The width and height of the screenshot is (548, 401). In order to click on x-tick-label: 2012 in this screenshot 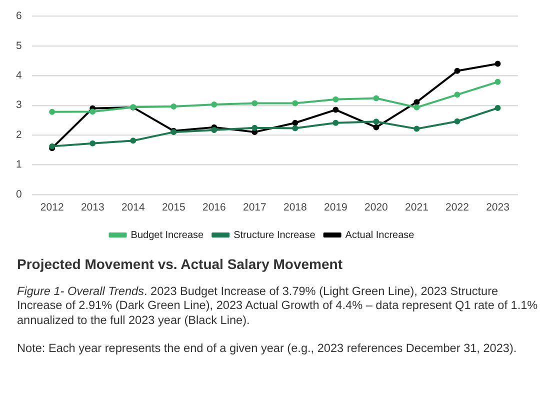, I will do `click(52, 208)`.